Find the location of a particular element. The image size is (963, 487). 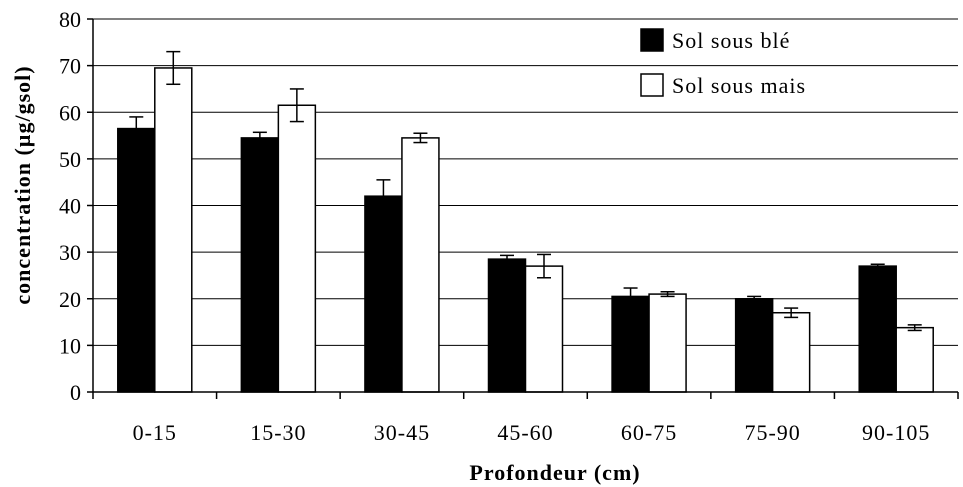

x-tick-label: 60-75 is located at coordinates (649, 432).